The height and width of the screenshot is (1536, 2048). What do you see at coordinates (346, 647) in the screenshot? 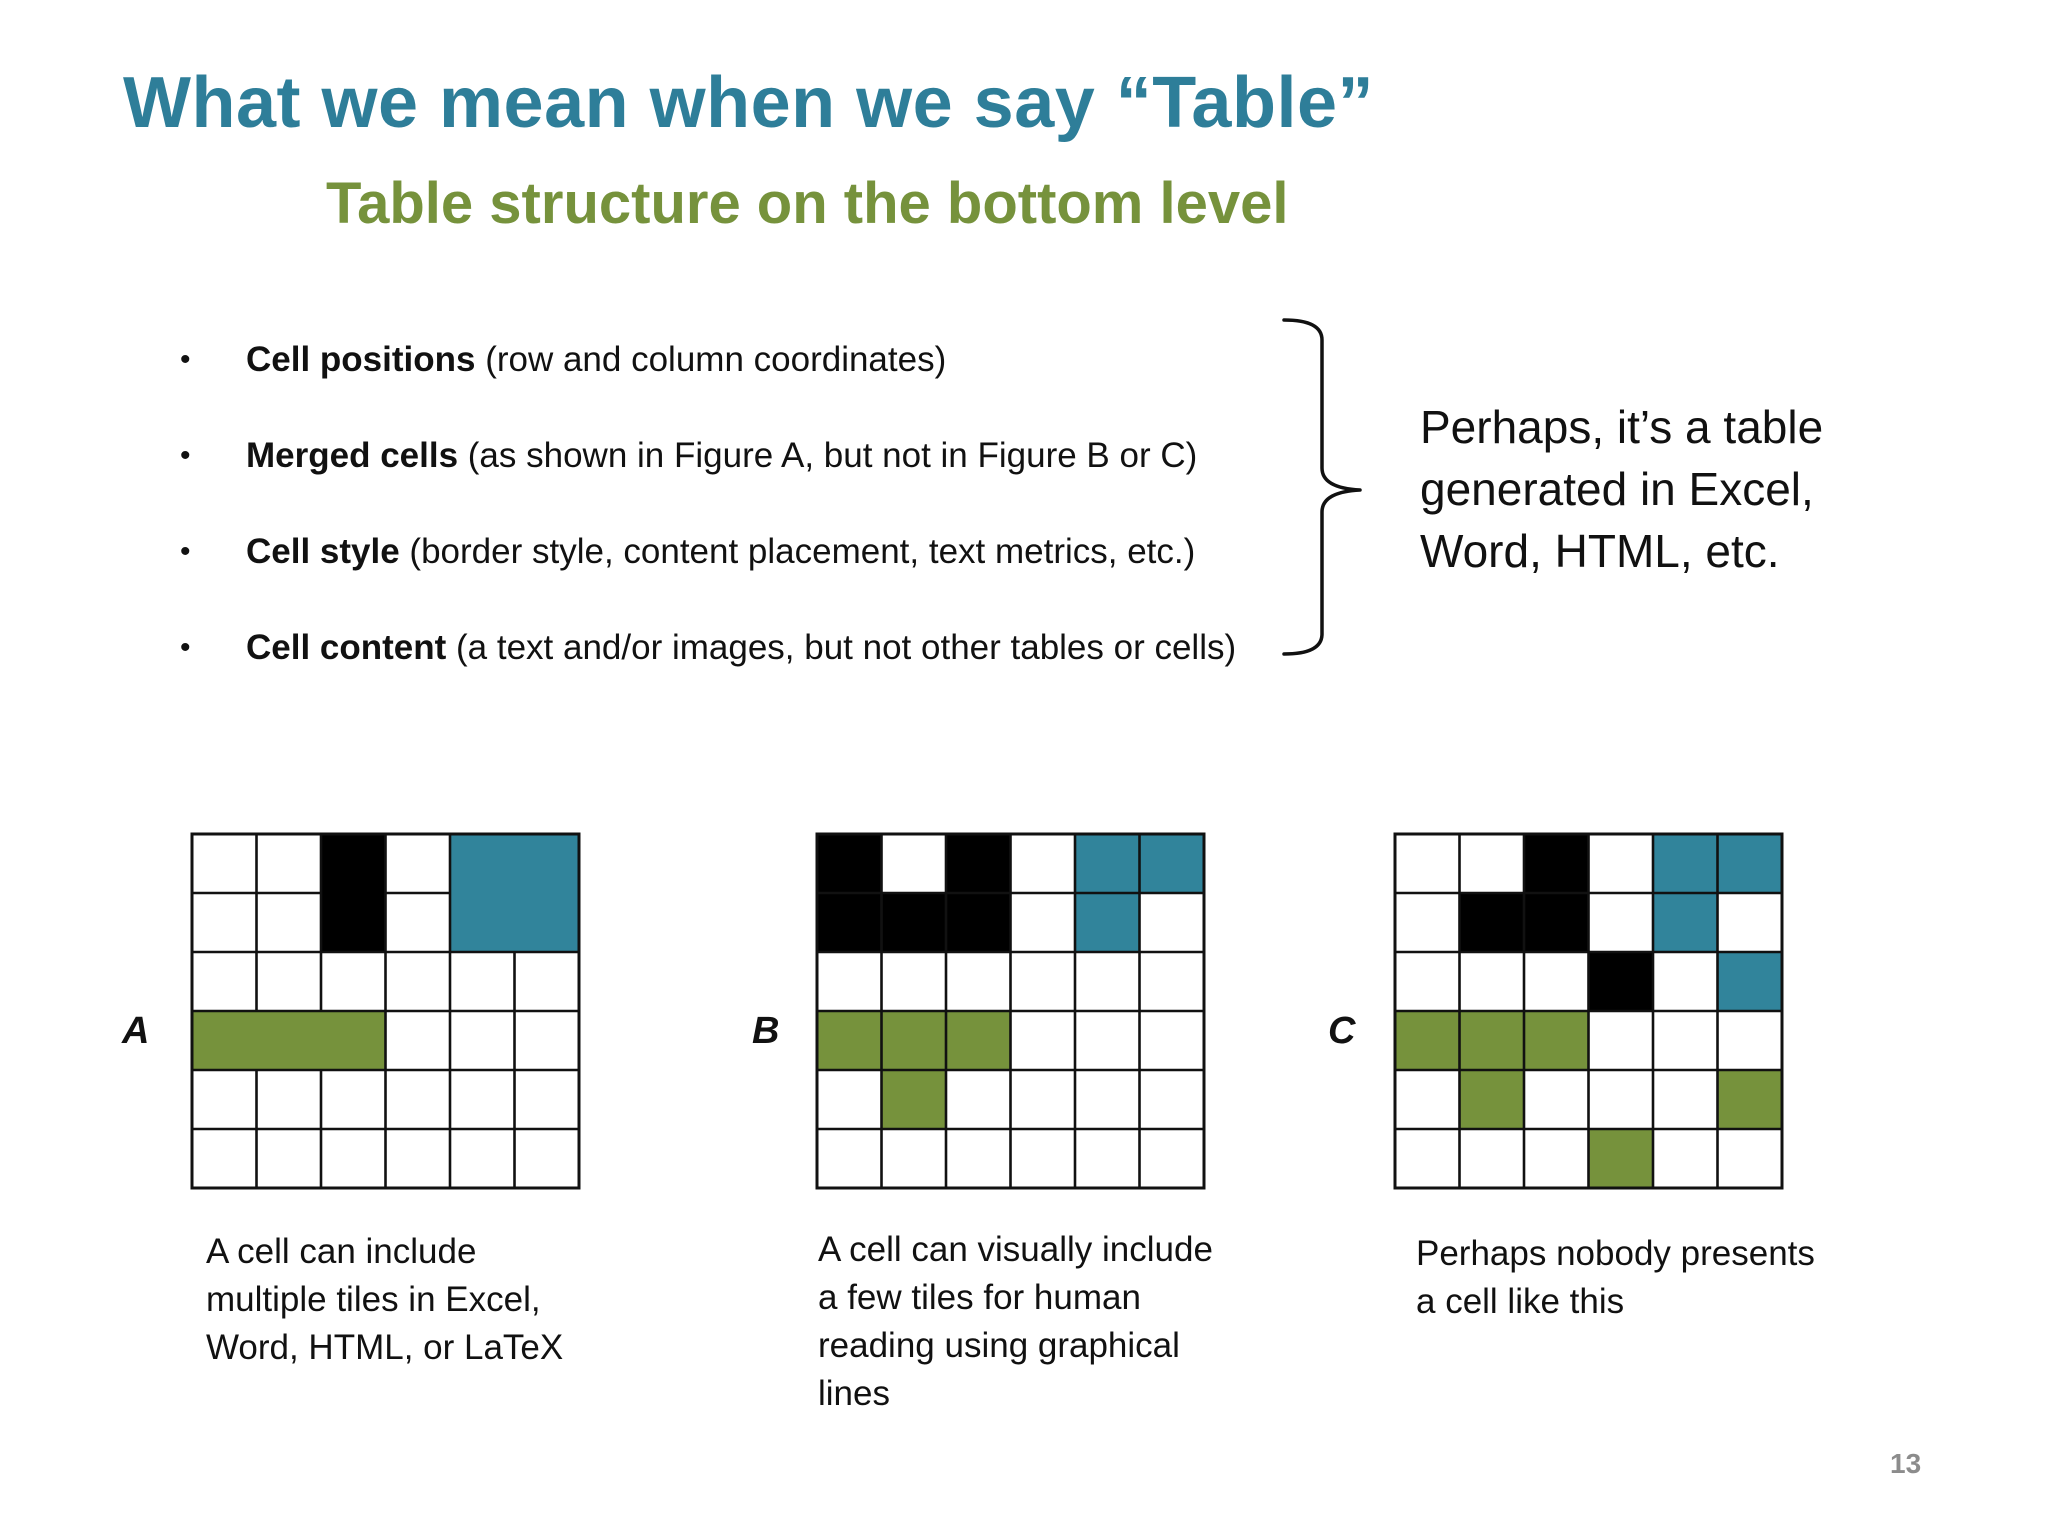
I see `bullet-term: Cell content` at bounding box center [346, 647].